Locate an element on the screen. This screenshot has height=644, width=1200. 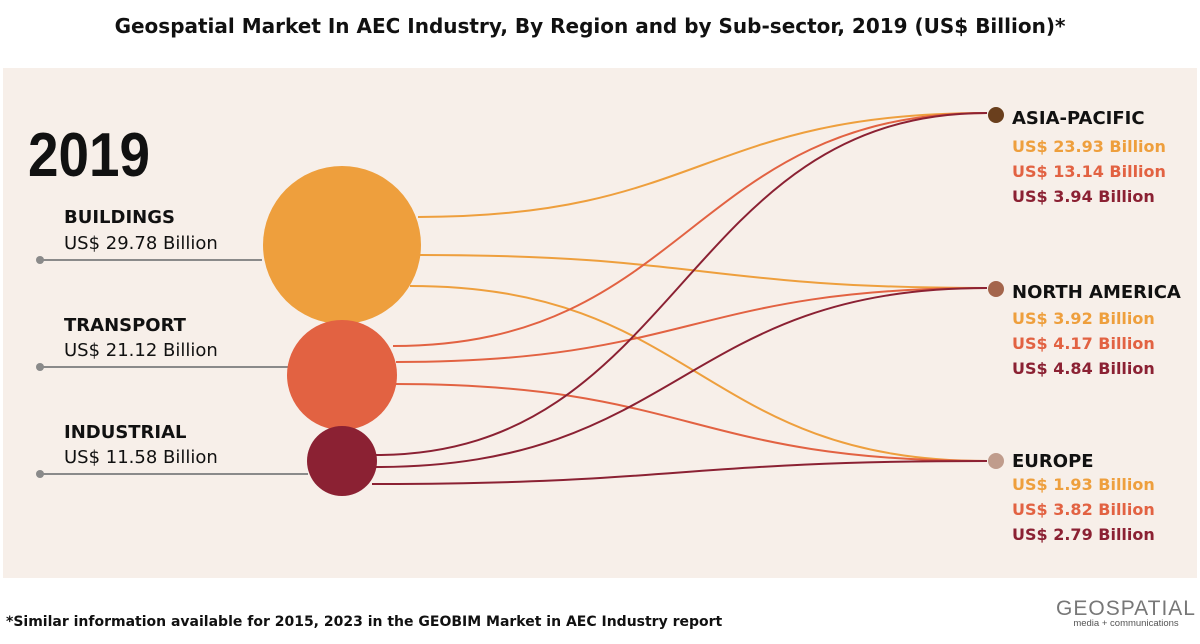
buildings-value: US$ 29.78 Billion is located at coordinates (141, 243).